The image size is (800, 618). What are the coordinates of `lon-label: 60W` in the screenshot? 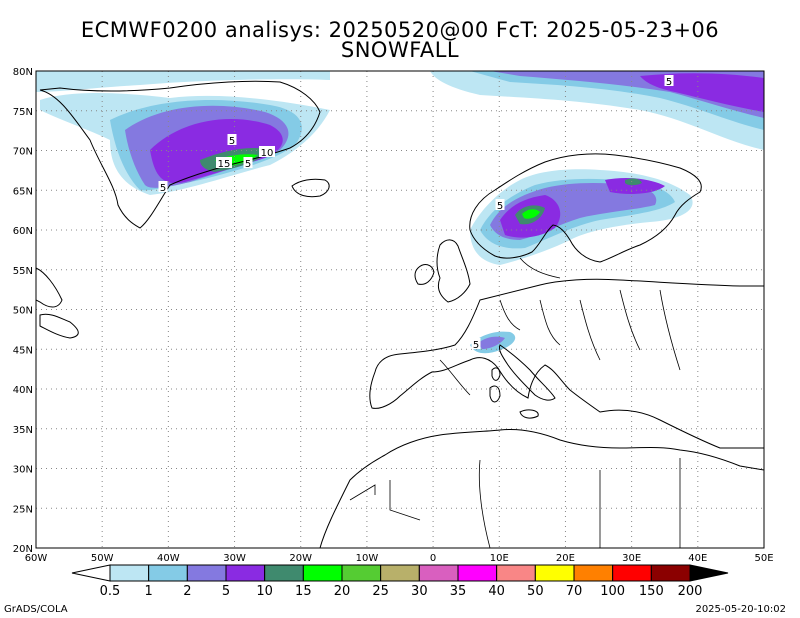 It's located at (36, 558).